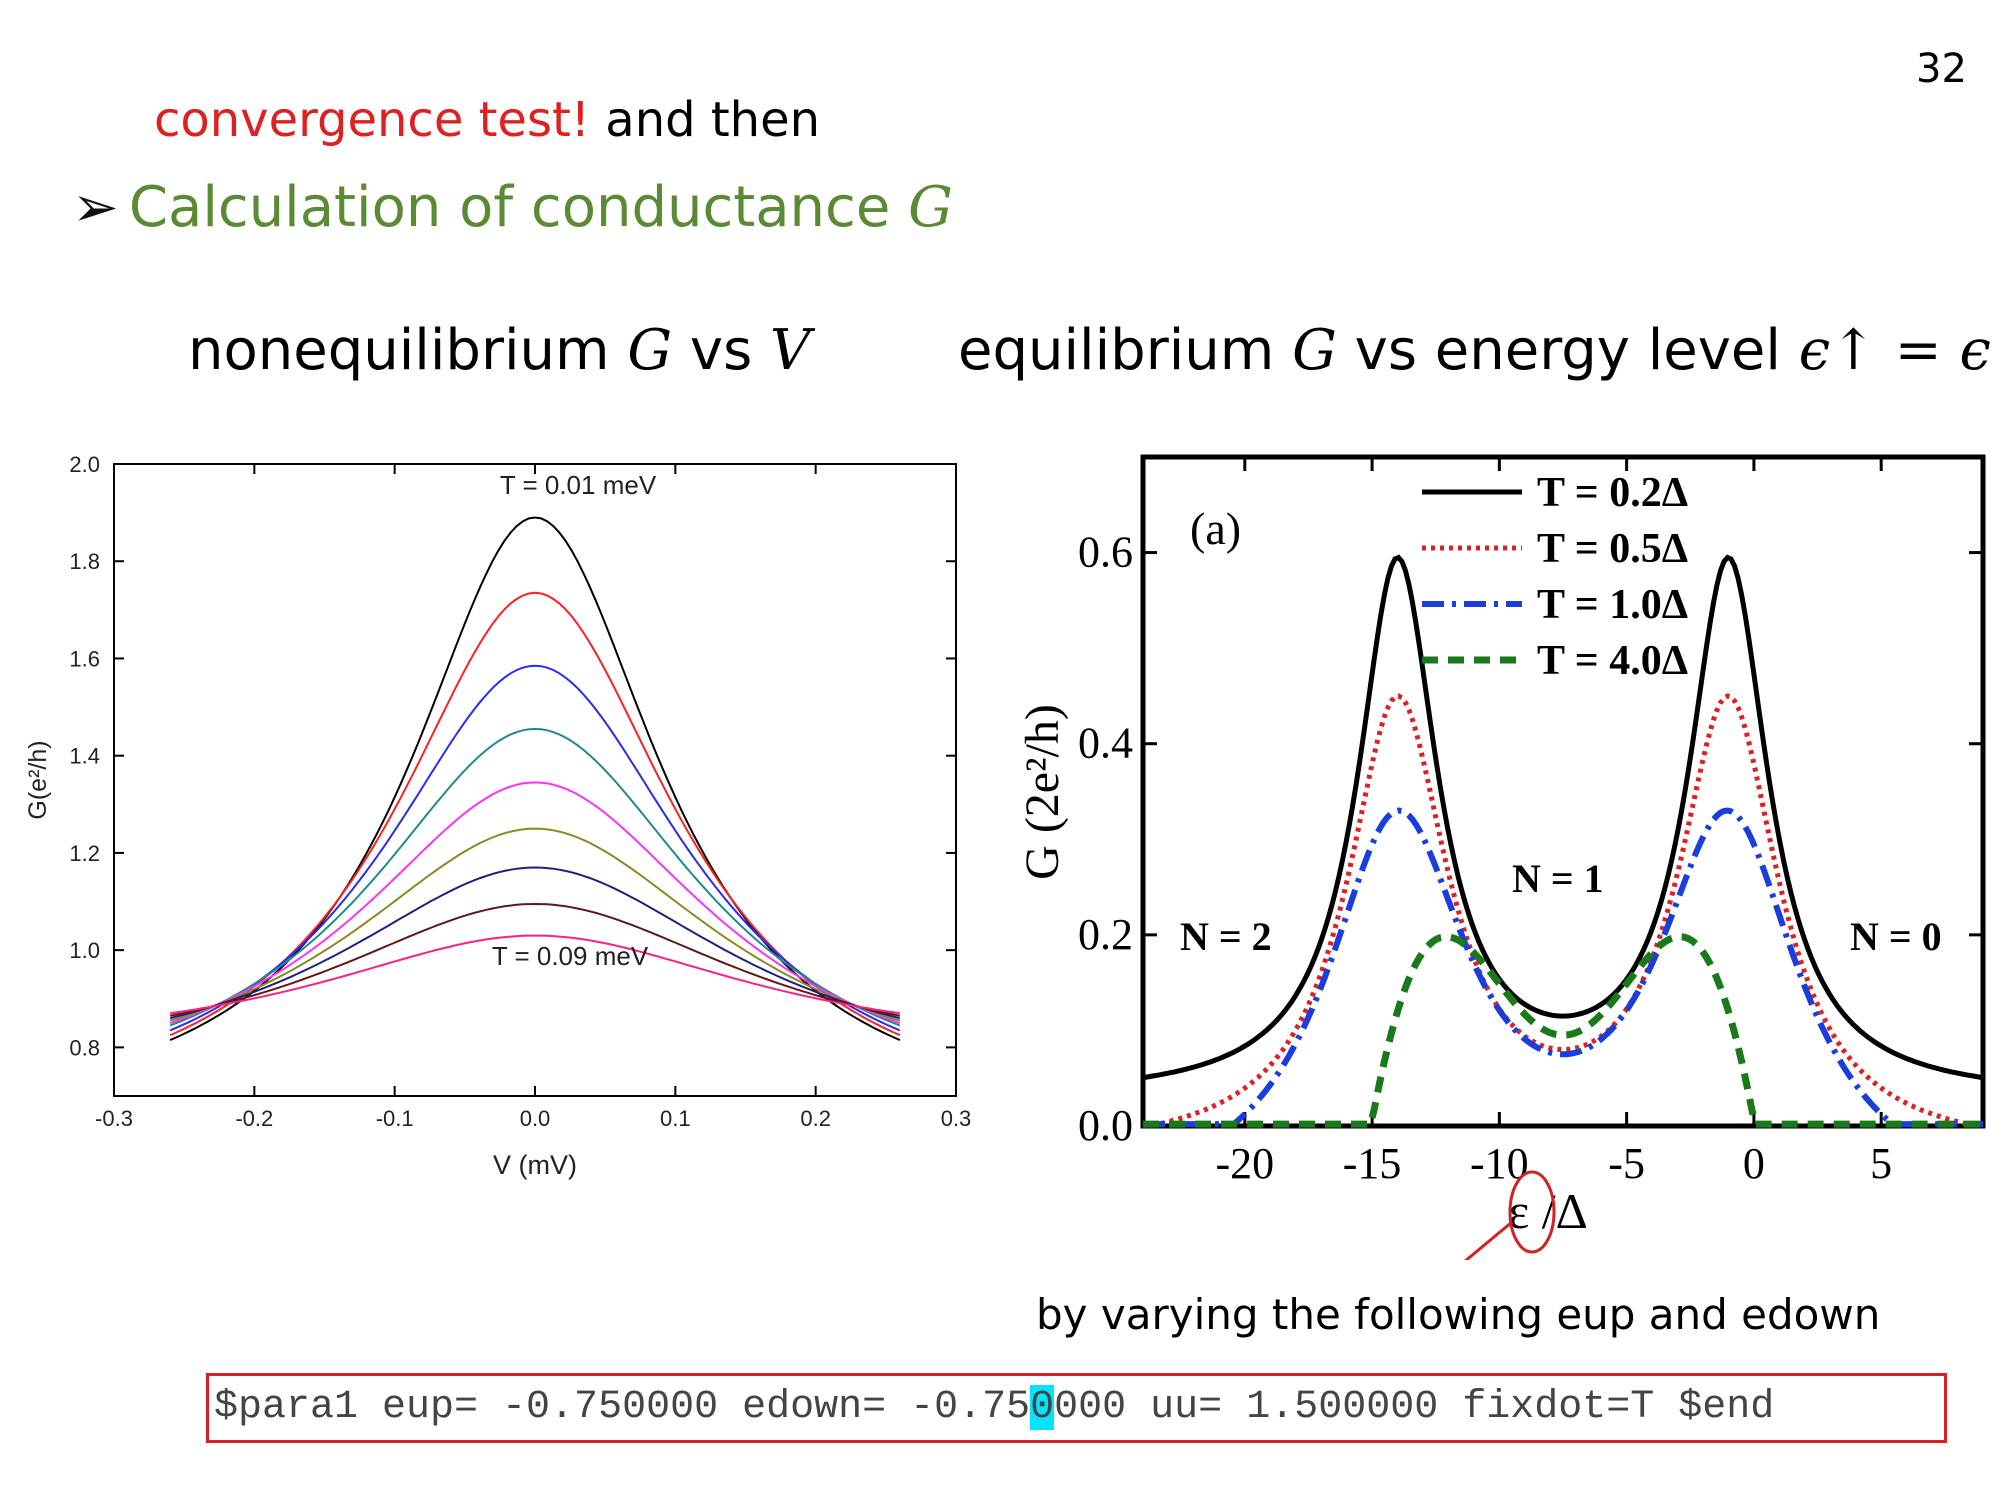 The image size is (2000, 1500). What do you see at coordinates (1941, 69) in the screenshot?
I see `slide-number: 32` at bounding box center [1941, 69].